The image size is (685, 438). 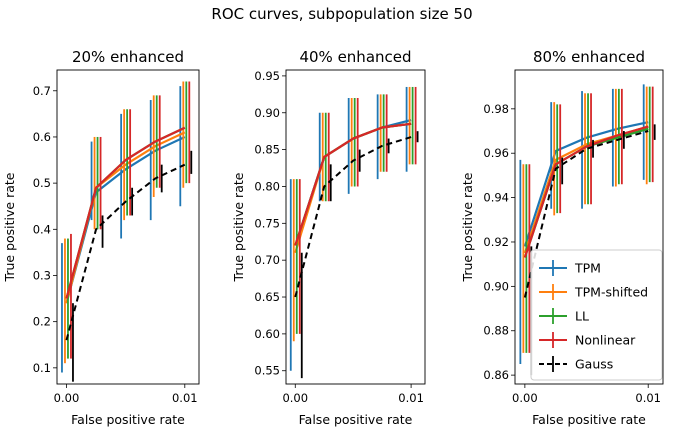 What do you see at coordinates (267, 334) in the screenshot?
I see `y-tick-label: 0.60` at bounding box center [267, 334].